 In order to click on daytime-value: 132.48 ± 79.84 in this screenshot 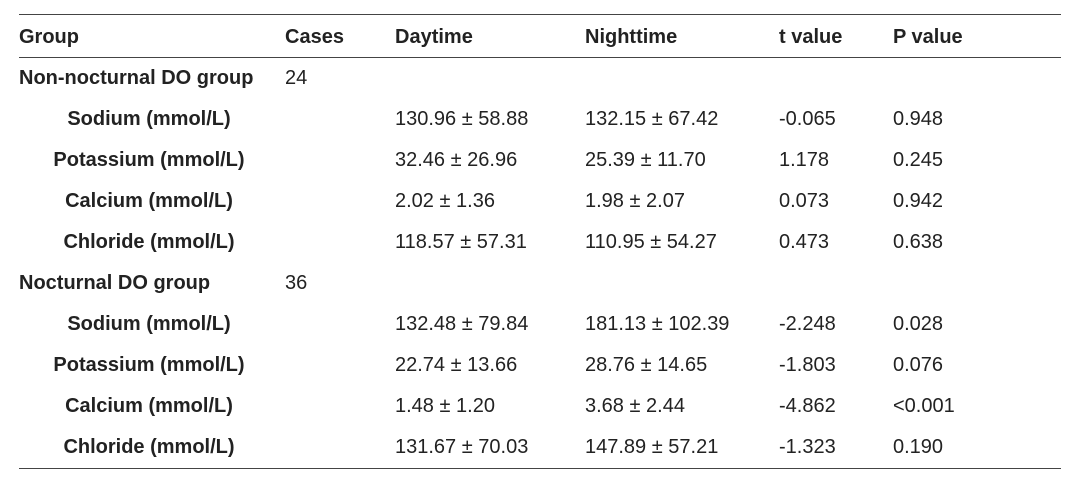, I will do `click(462, 324)`.